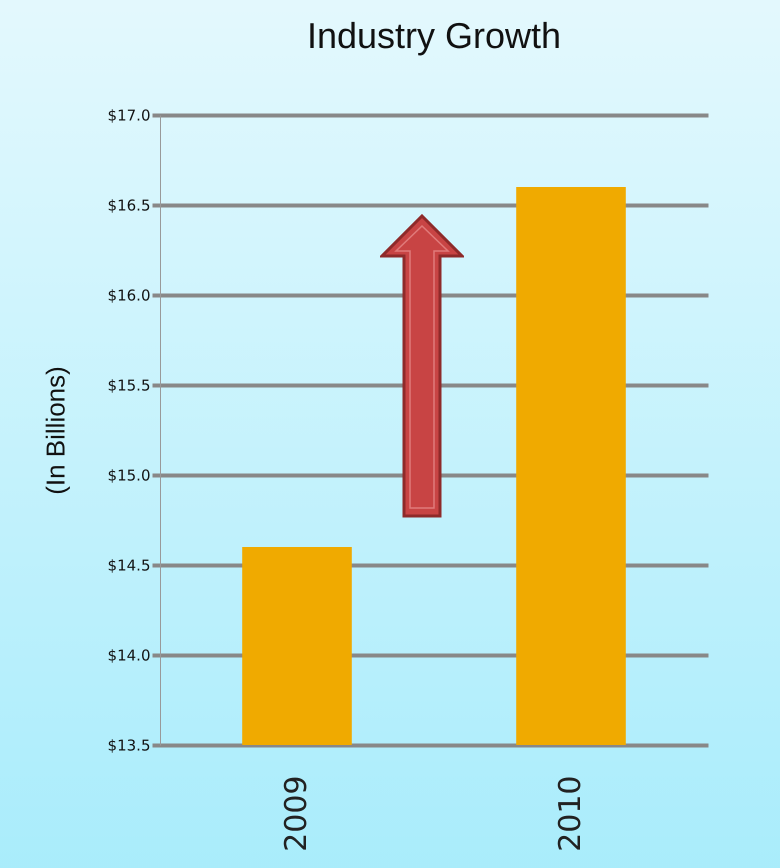 The width and height of the screenshot is (780, 868). What do you see at coordinates (129, 205) in the screenshot?
I see `y-tick-label: $16.5` at bounding box center [129, 205].